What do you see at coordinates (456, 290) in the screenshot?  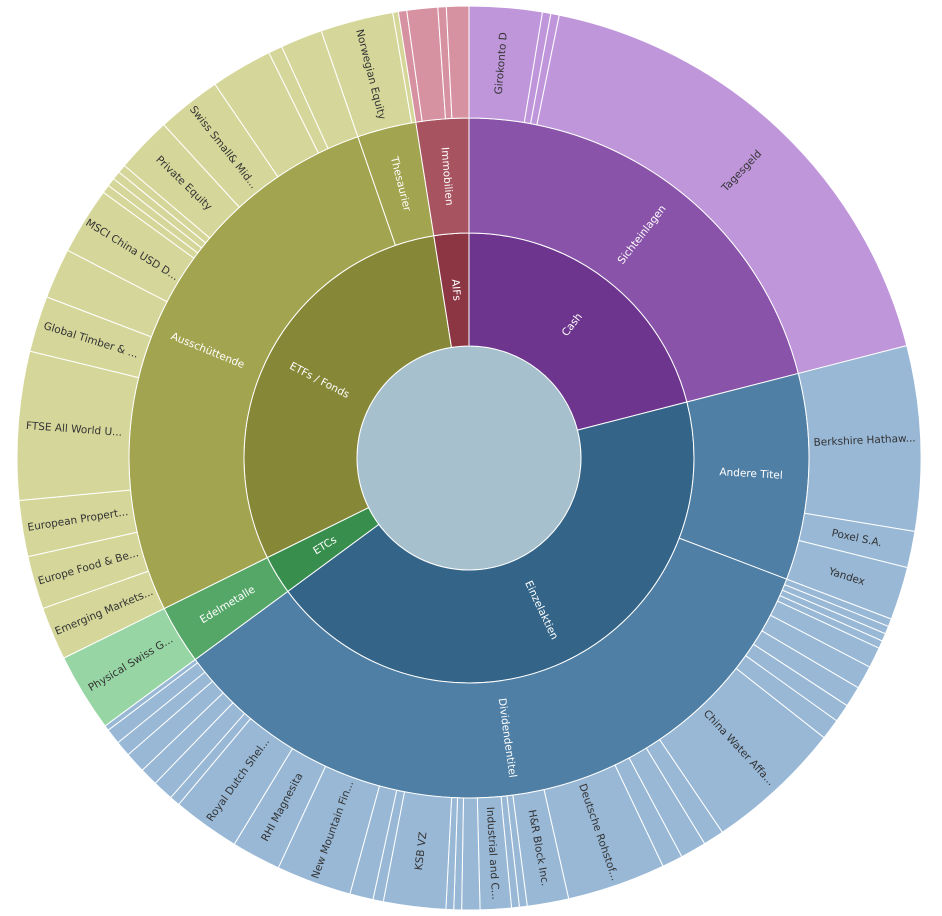 I see `slice-label-aifs: AIFs` at bounding box center [456, 290].